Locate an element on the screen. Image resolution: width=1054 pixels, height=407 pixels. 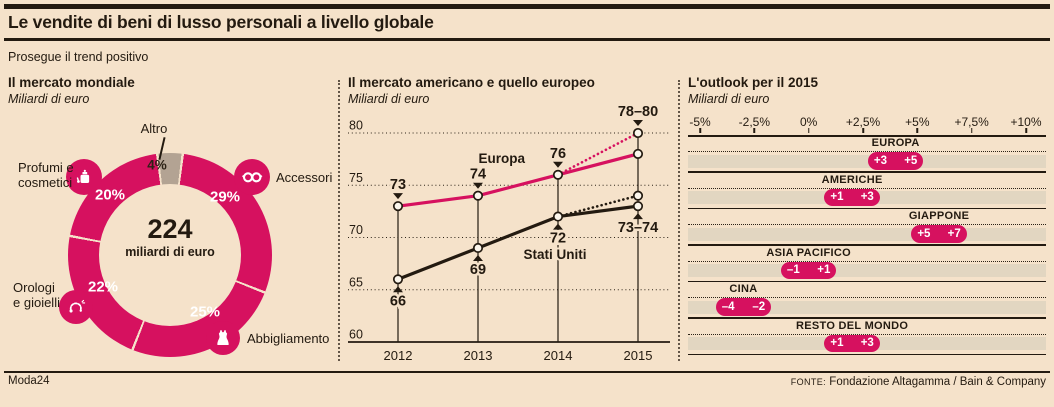
x-tick-label: 2013 is located at coordinates (478, 355).